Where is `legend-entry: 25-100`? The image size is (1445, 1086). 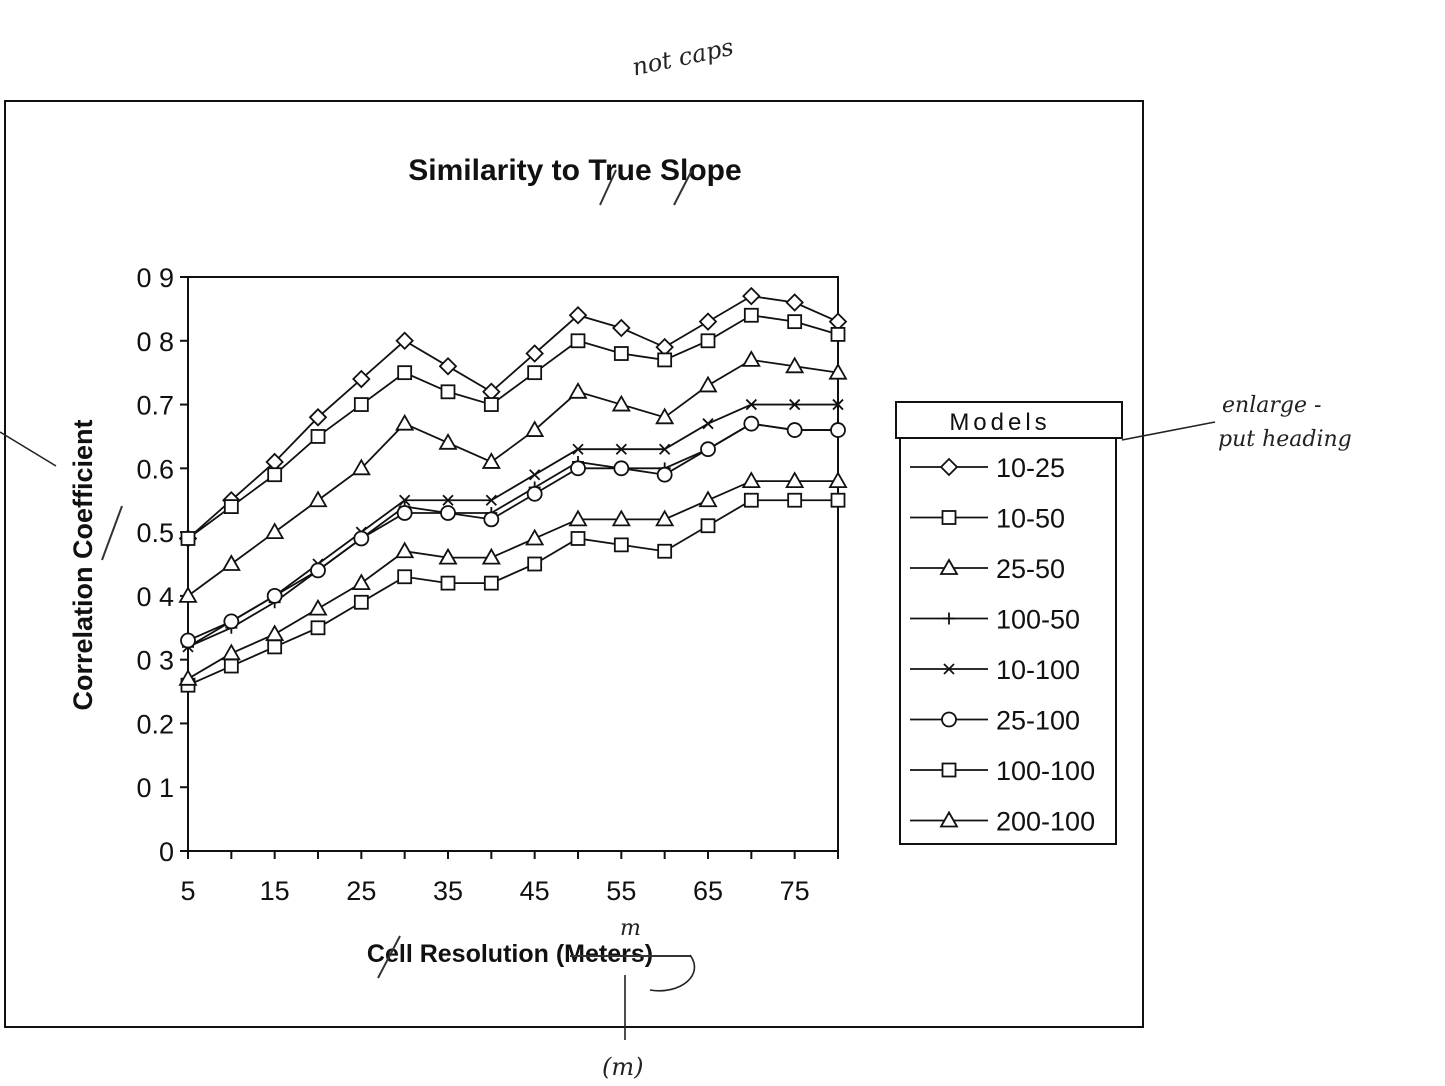 legend-entry: 25-100 is located at coordinates (995, 721).